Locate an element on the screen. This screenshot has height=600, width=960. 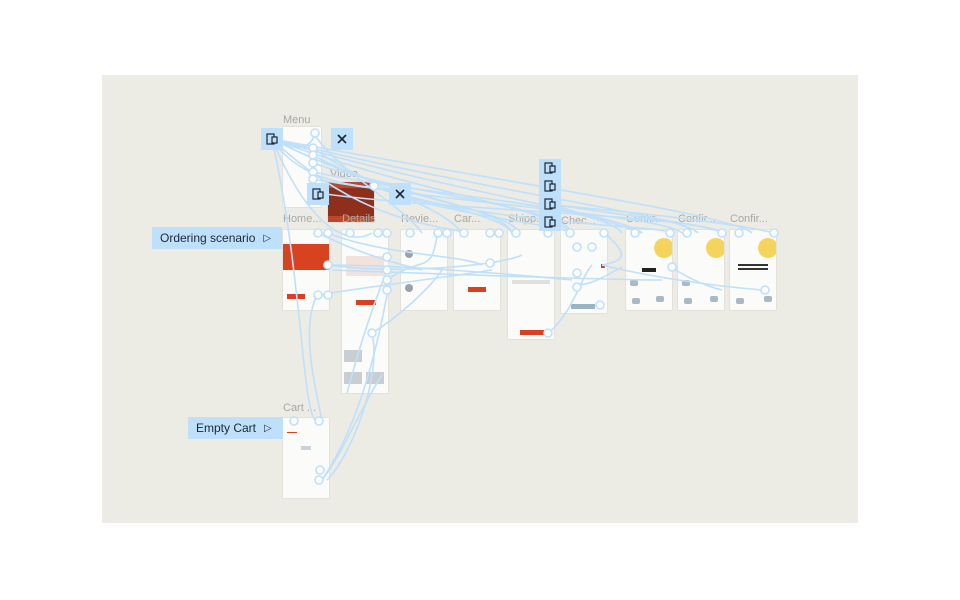
reviews-frame is located at coordinates (424, 270).